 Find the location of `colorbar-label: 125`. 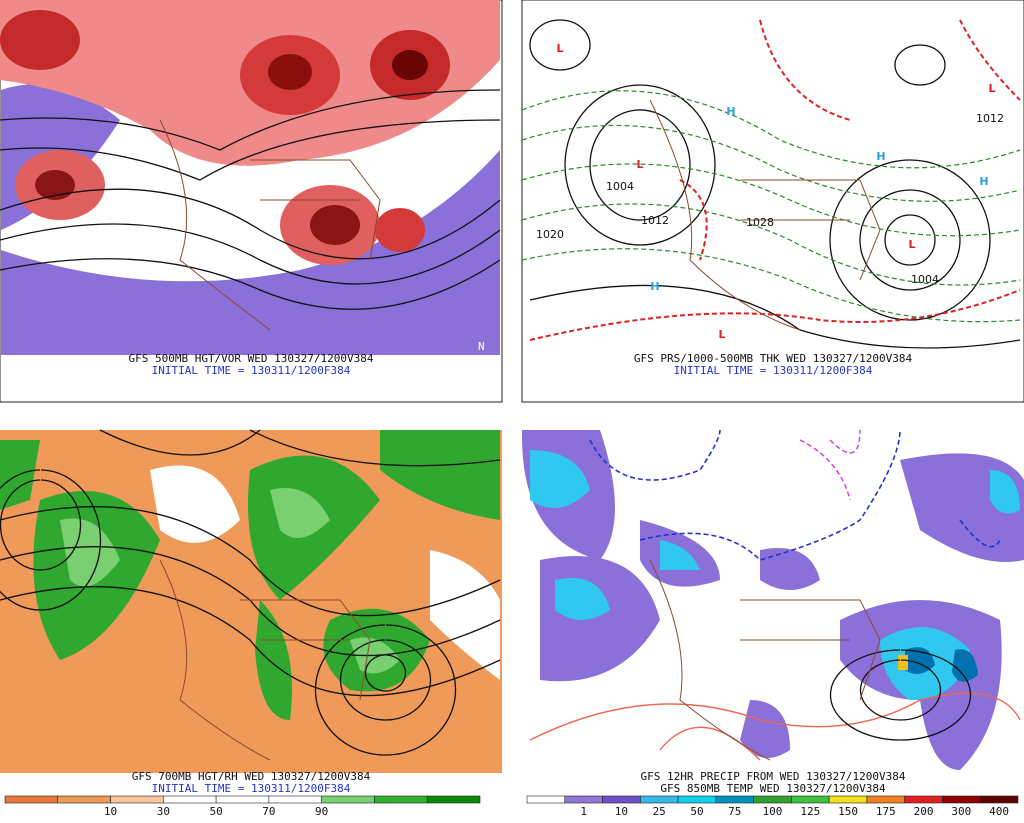

colorbar-label: 125 is located at coordinates (810, 811).